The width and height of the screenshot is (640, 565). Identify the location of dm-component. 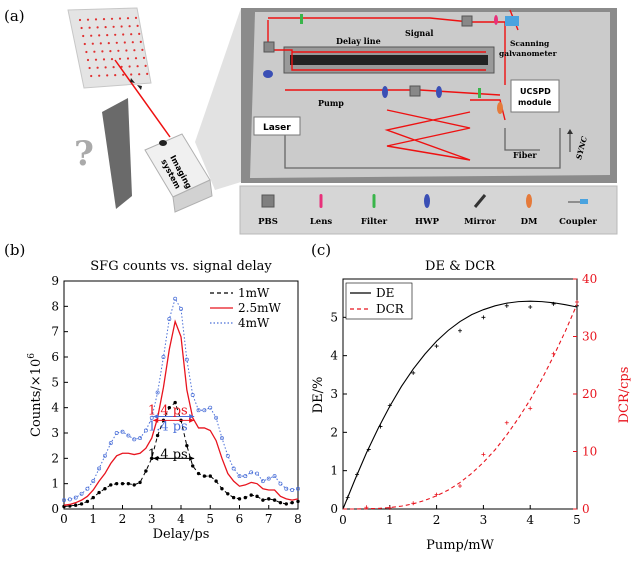
(500, 108).